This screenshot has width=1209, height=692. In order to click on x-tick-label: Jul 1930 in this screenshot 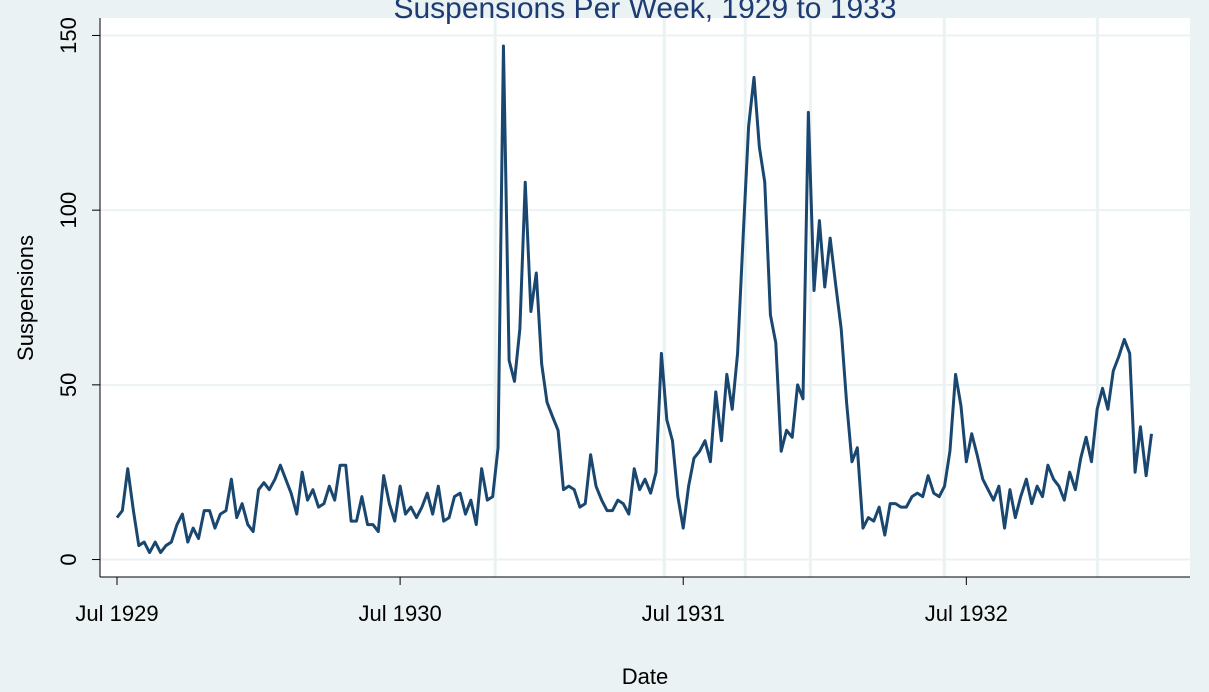, I will do `click(400, 613)`.